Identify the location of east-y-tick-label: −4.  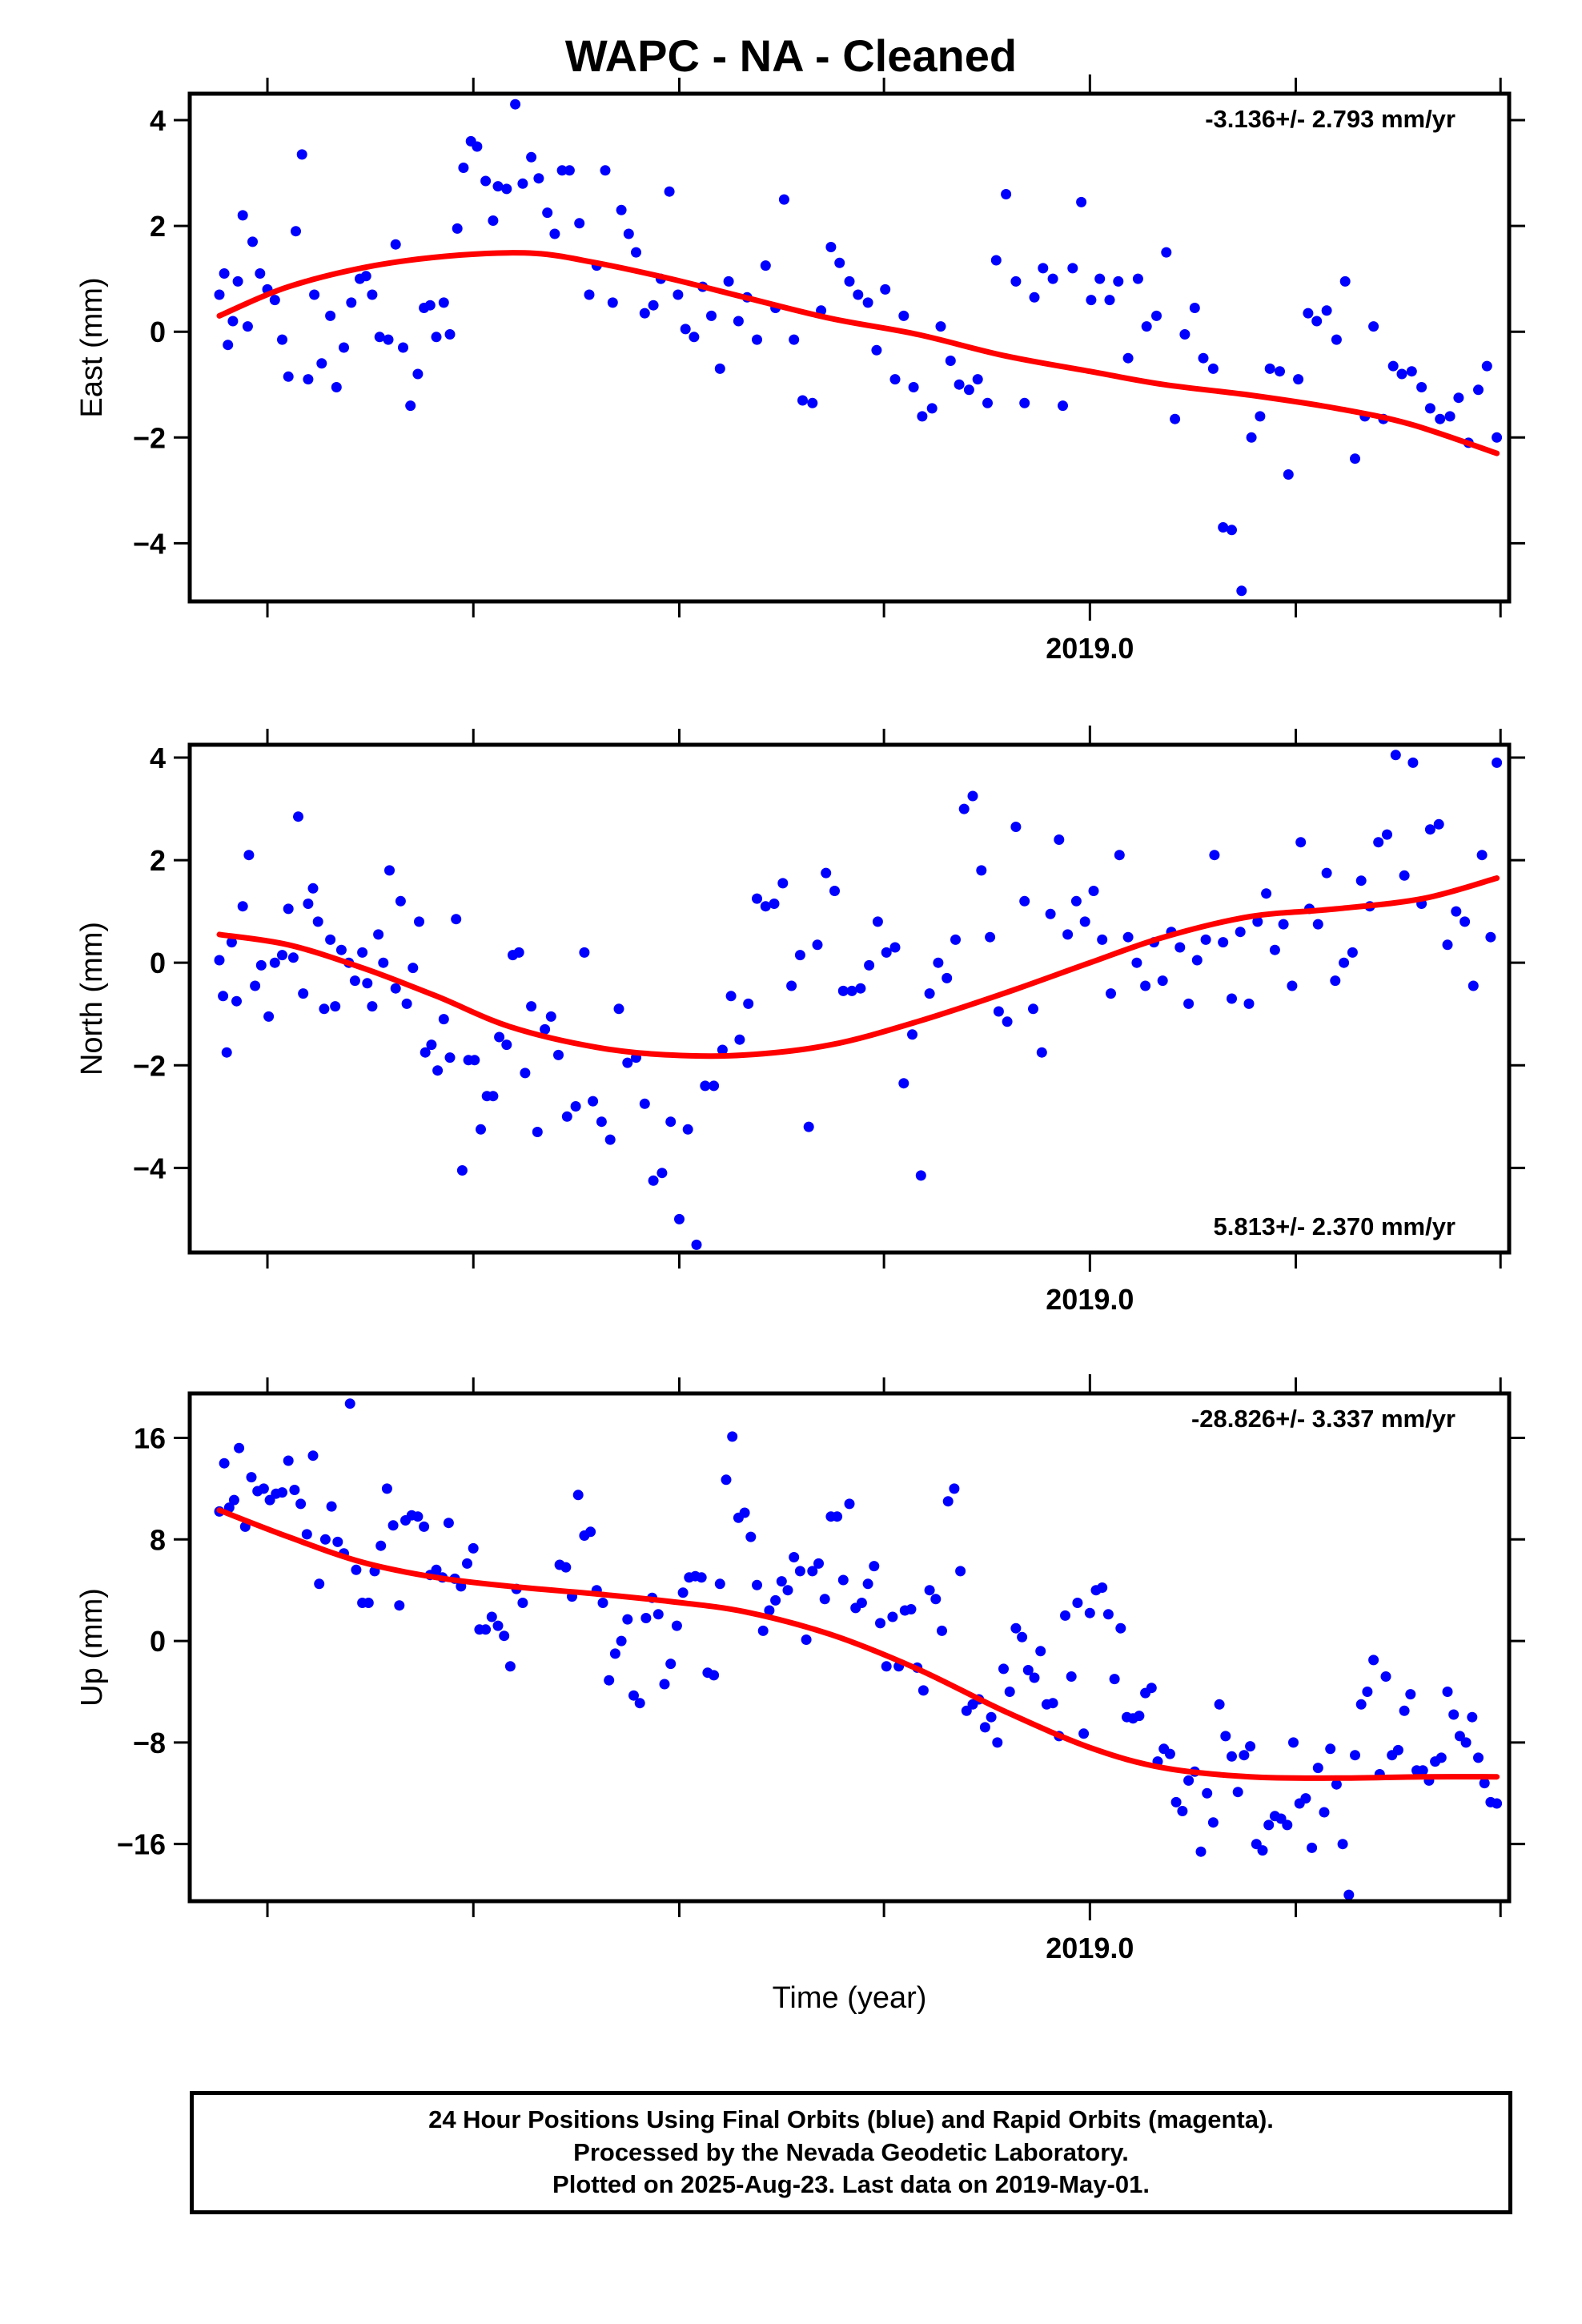
(149, 543).